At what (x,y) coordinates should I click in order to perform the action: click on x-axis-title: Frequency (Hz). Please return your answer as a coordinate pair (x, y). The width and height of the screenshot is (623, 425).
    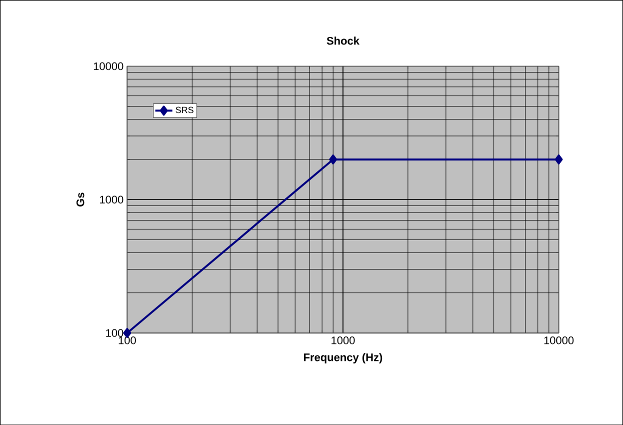
    Looking at the image, I should click on (343, 358).